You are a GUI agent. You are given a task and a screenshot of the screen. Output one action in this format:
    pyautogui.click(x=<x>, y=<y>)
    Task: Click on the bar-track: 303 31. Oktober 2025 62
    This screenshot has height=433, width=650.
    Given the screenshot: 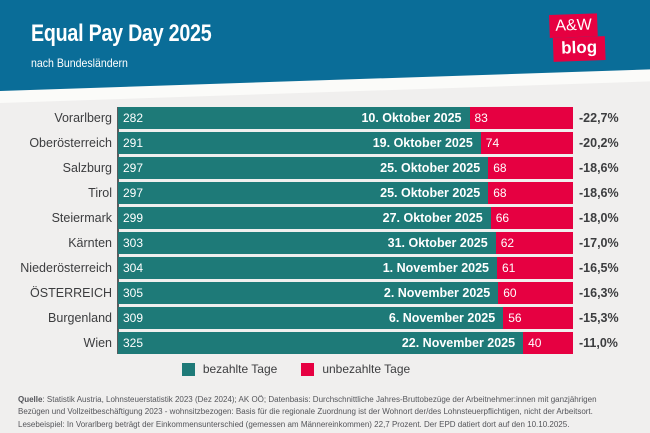 What is the action you would take?
    pyautogui.click(x=345, y=243)
    